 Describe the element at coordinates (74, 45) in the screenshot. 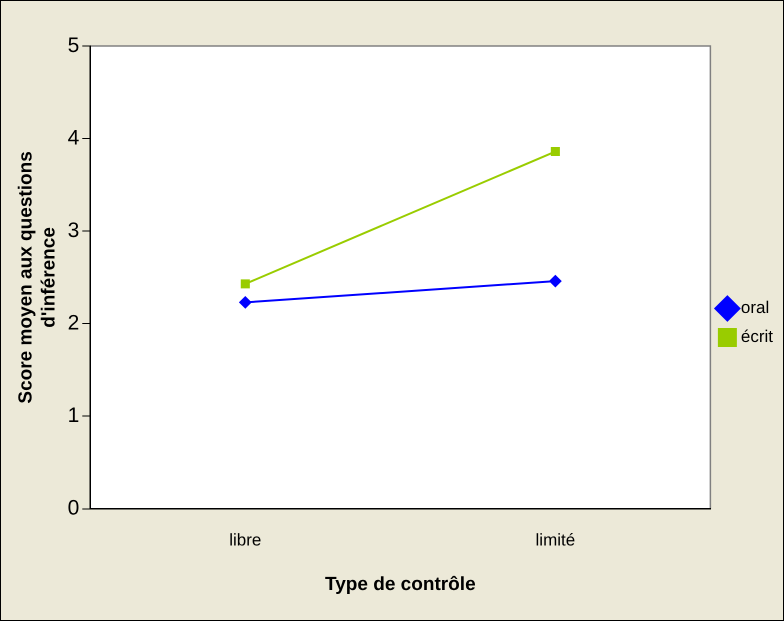

I see `y-tick-label: 5` at that location.